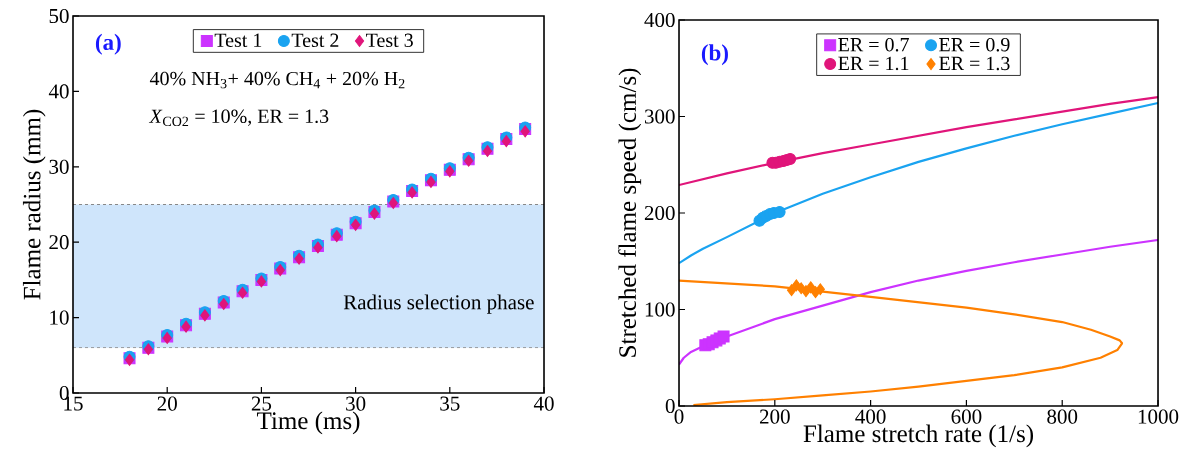 Image resolution: width=1182 pixels, height=463 pixels. What do you see at coordinates (870, 416) in the screenshot?
I see `x-tick-label: 400` at bounding box center [870, 416].